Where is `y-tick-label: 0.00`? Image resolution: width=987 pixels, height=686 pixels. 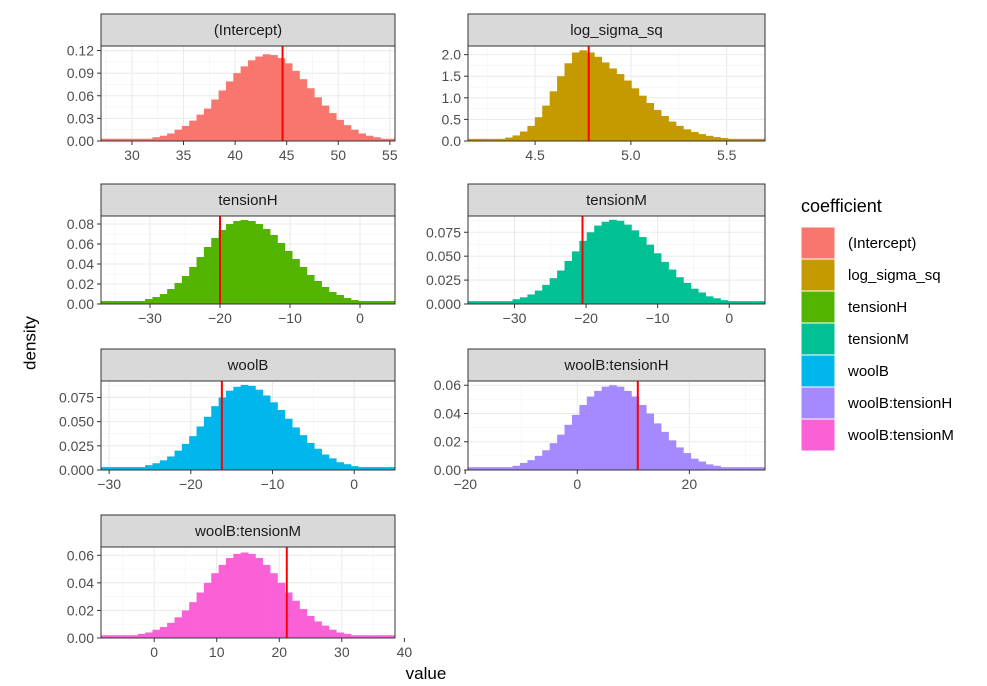
y-tick-label: 0.00 is located at coordinates (447, 470).